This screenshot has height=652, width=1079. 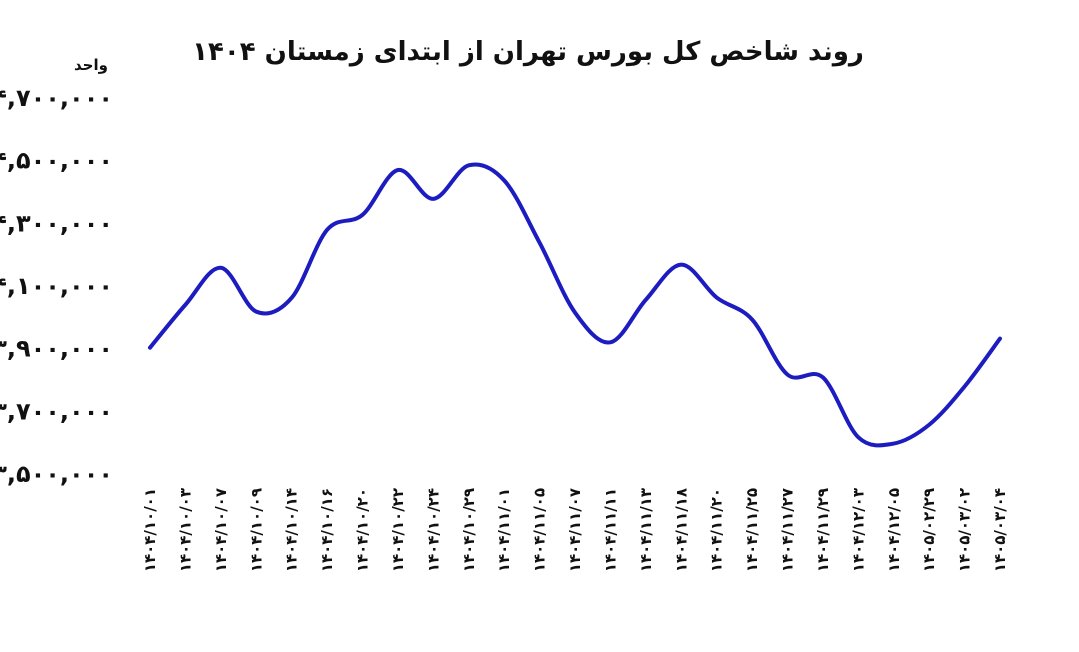 What do you see at coordinates (929, 530) in the screenshot?
I see `x-tick-label: ۱۴۰۵/۰۲/۲۹` at bounding box center [929, 530].